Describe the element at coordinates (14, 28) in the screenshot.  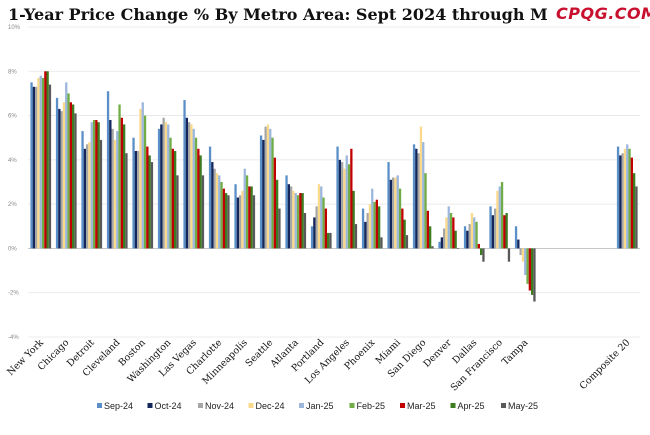
I see `y-tick-label: 10%` at that location.